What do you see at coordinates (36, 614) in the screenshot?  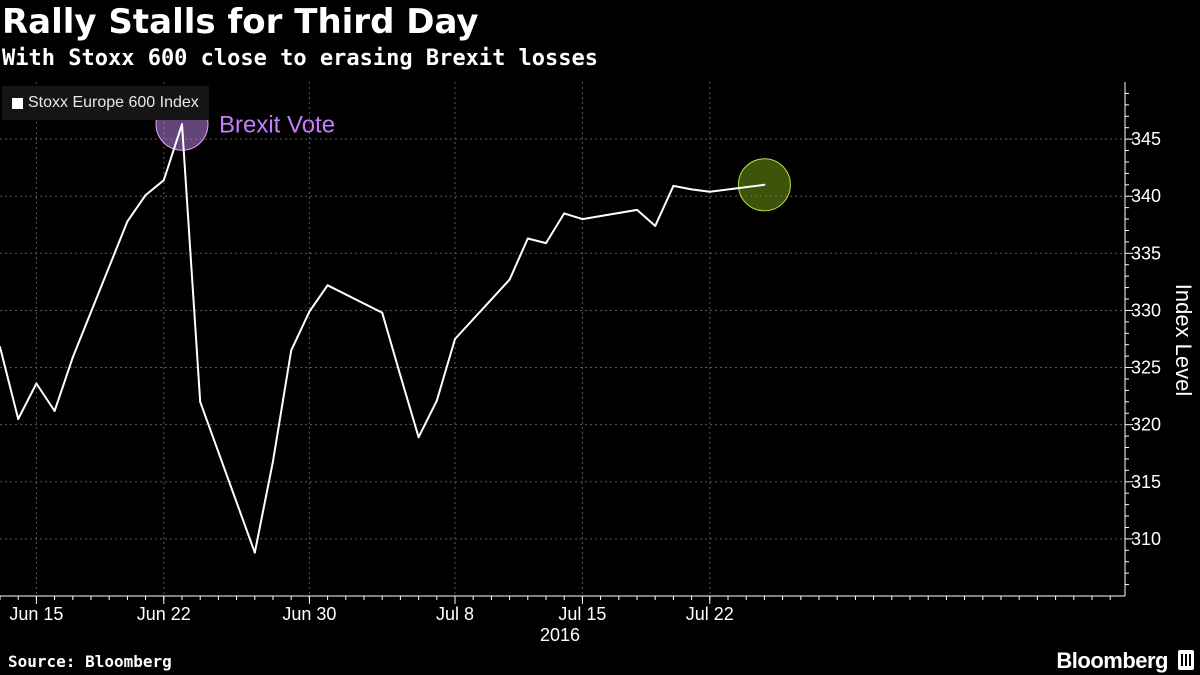 I see `x-tick-label: Jun 15` at bounding box center [36, 614].